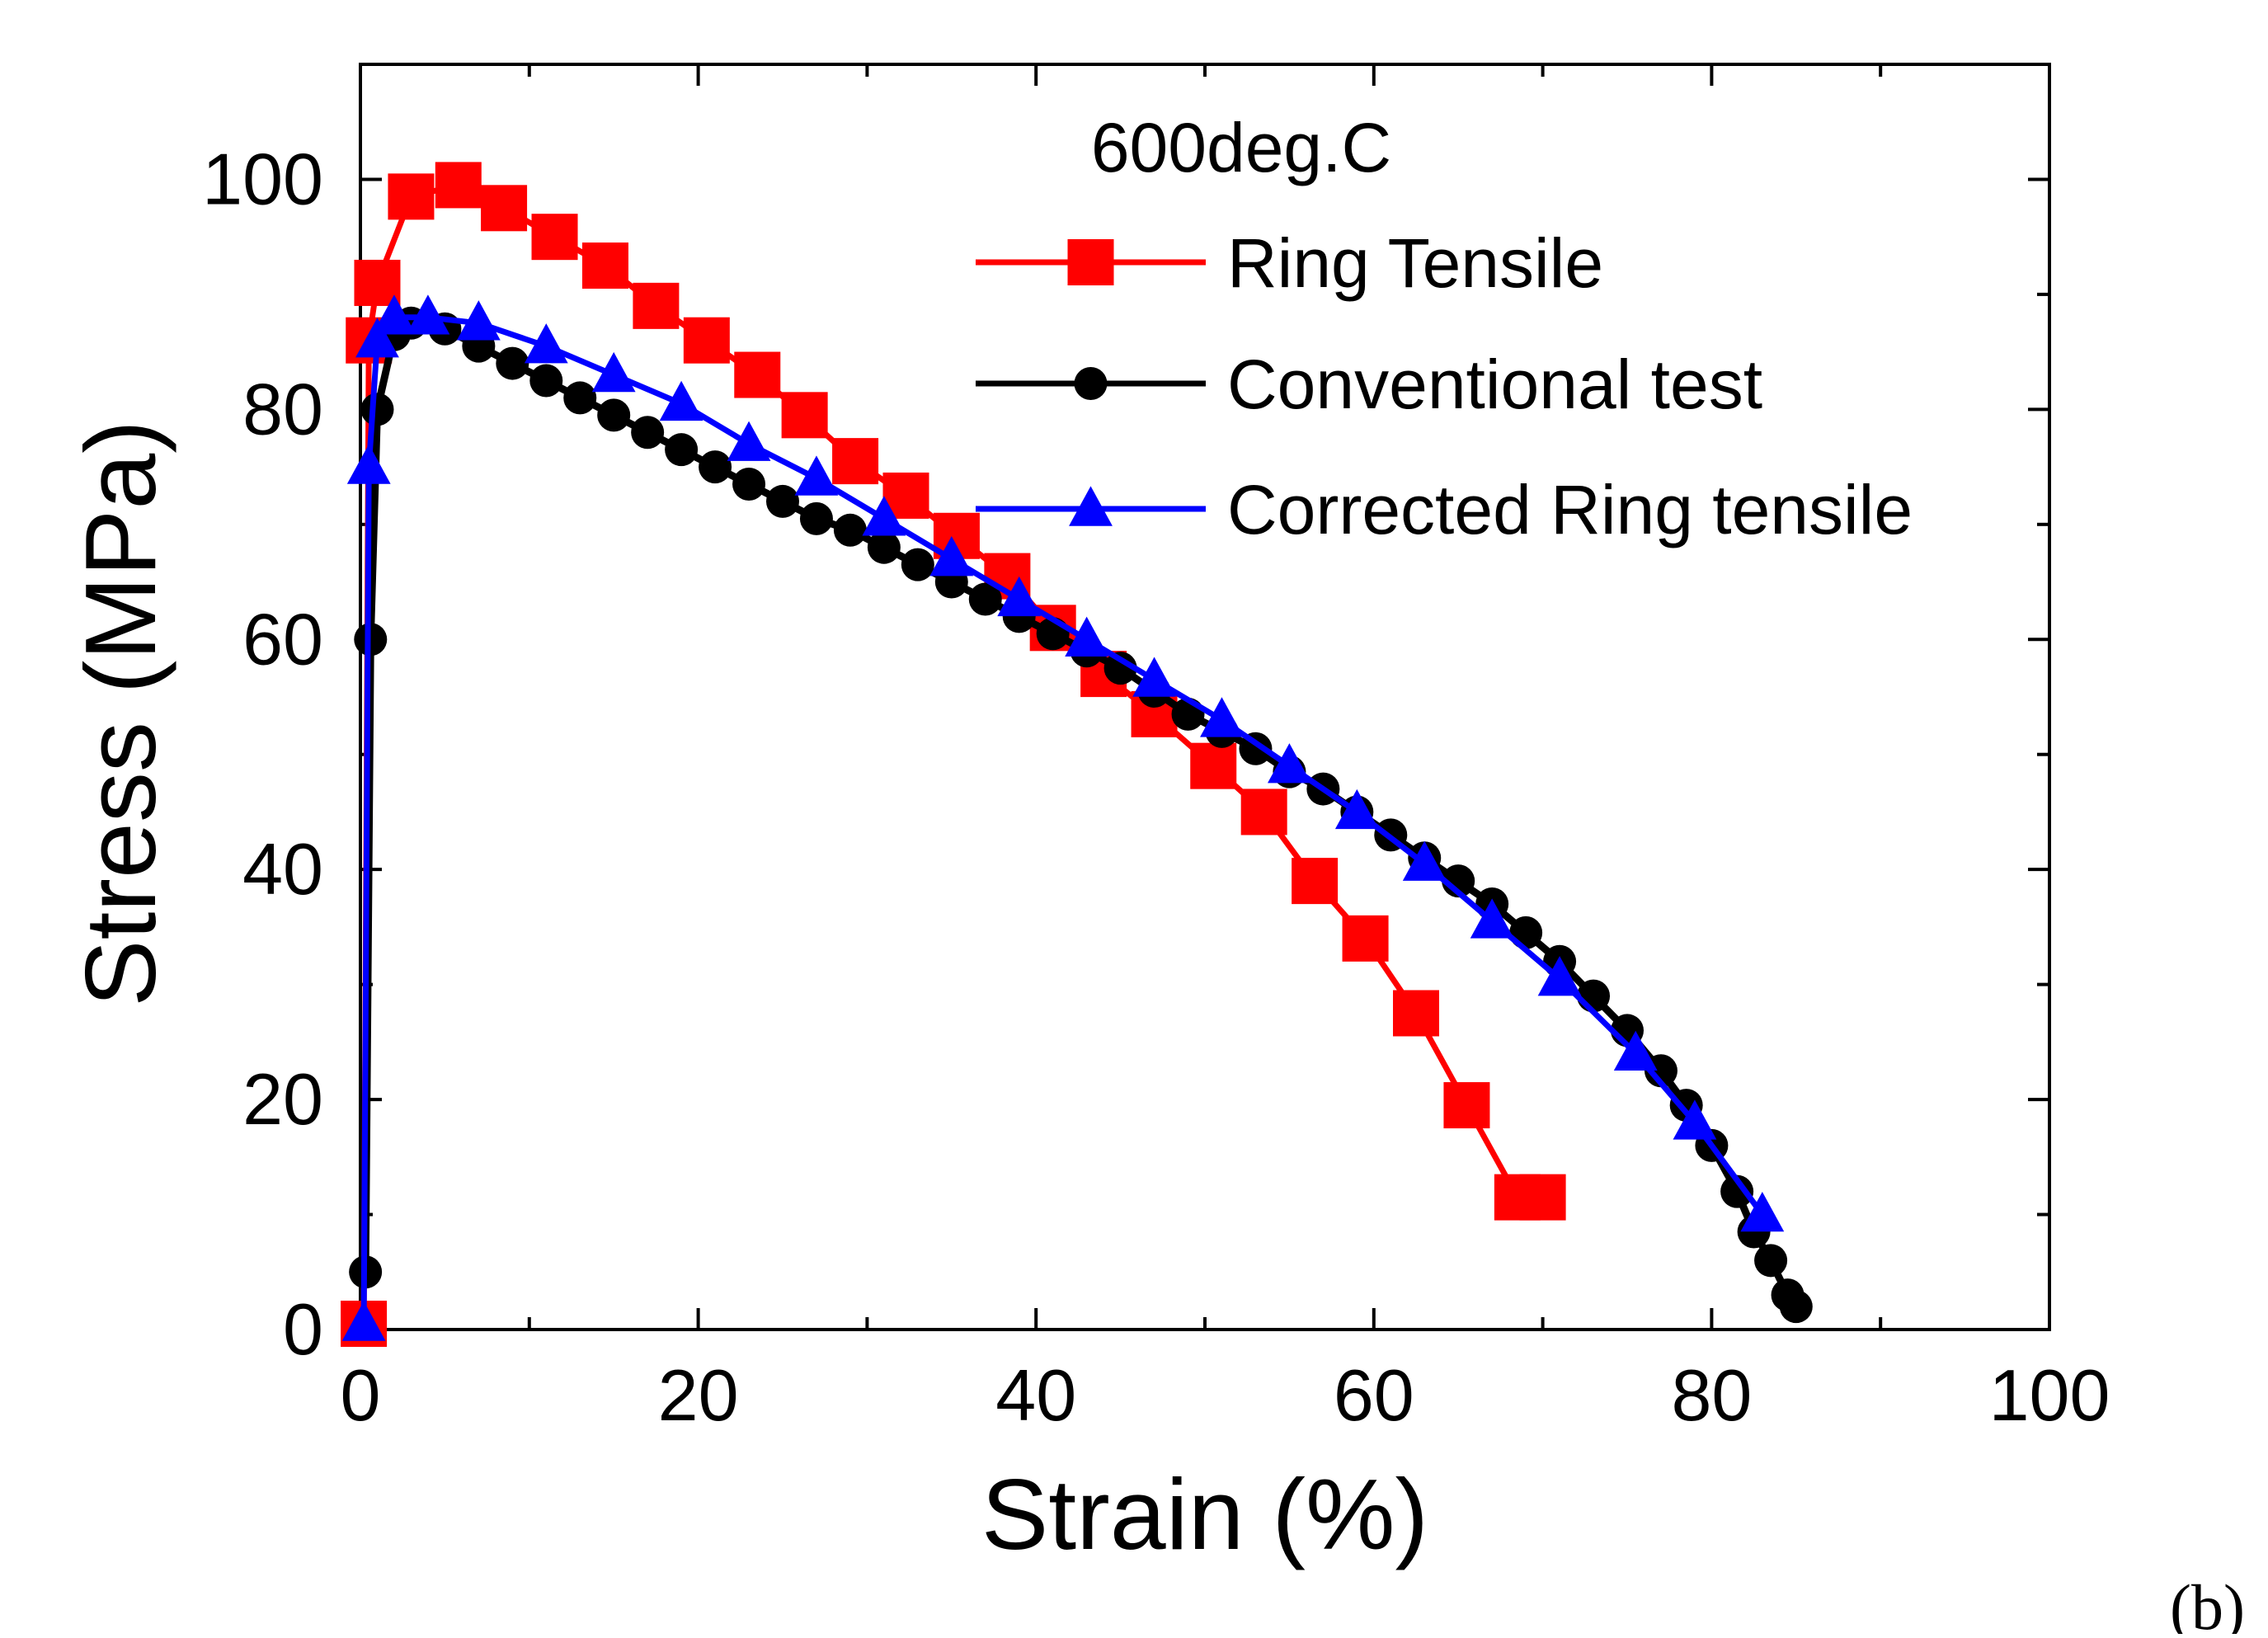  What do you see at coordinates (303, 1329) in the screenshot?
I see `y-tick-label: 0` at bounding box center [303, 1329].